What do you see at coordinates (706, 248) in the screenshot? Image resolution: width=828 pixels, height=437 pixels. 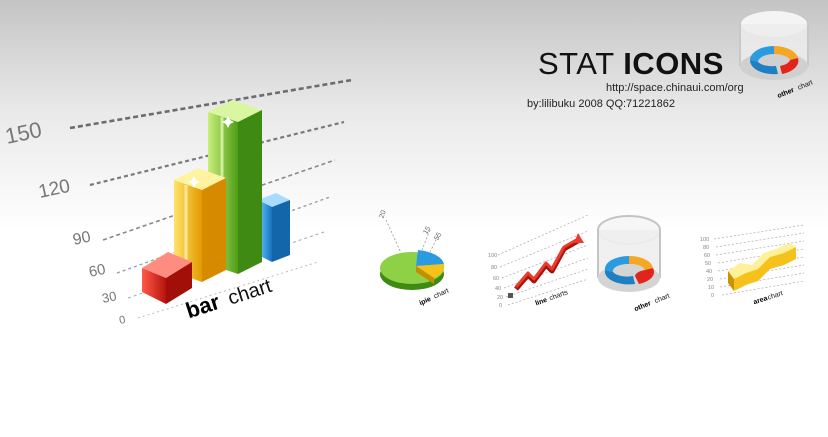 I see `area-tick-80: 80` at bounding box center [706, 248].